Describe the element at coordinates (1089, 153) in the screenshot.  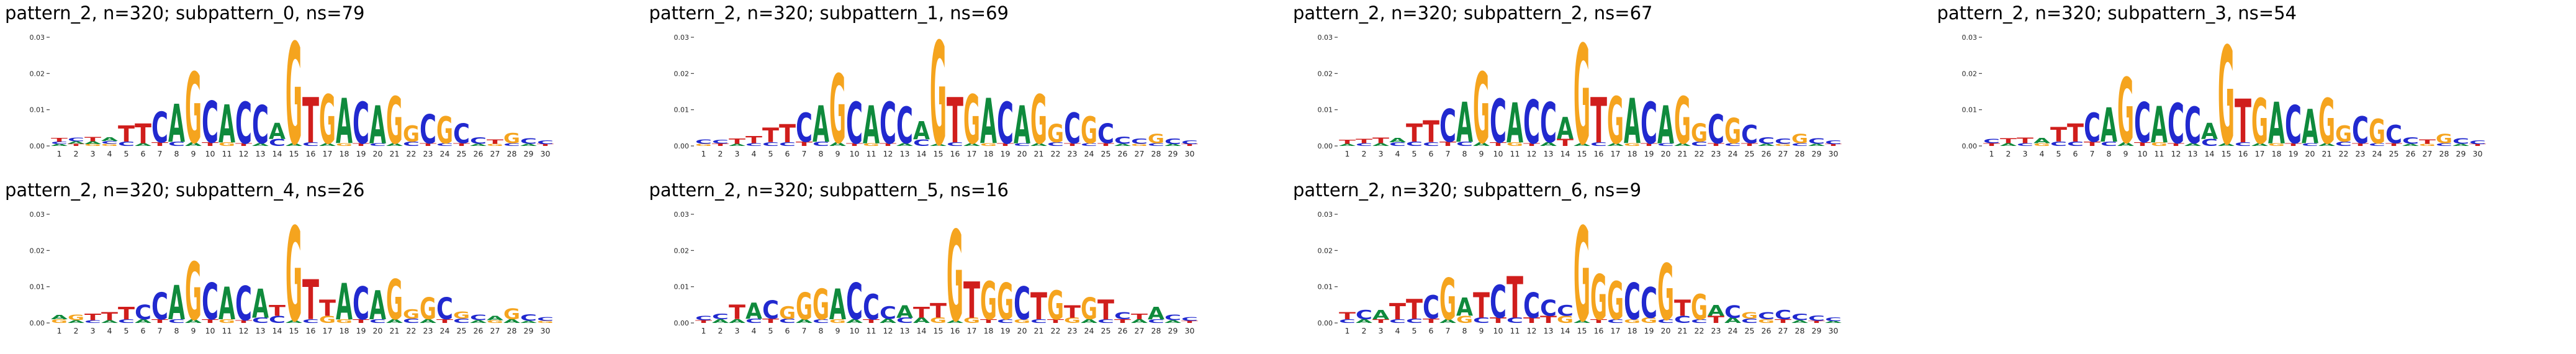
I see `svg-text: 24` at that location.